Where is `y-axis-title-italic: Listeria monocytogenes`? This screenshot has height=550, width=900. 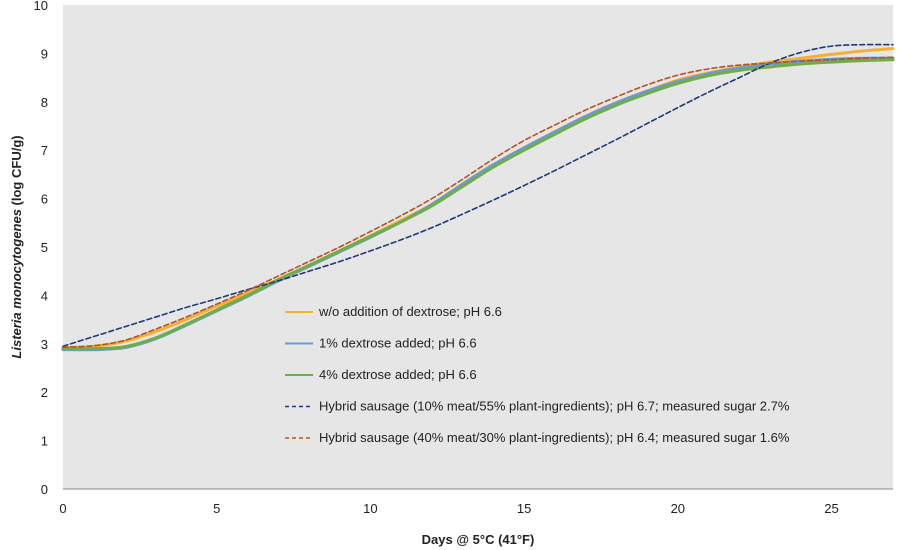
y-axis-title-italic: Listeria monocytogenes is located at coordinates (16, 284).